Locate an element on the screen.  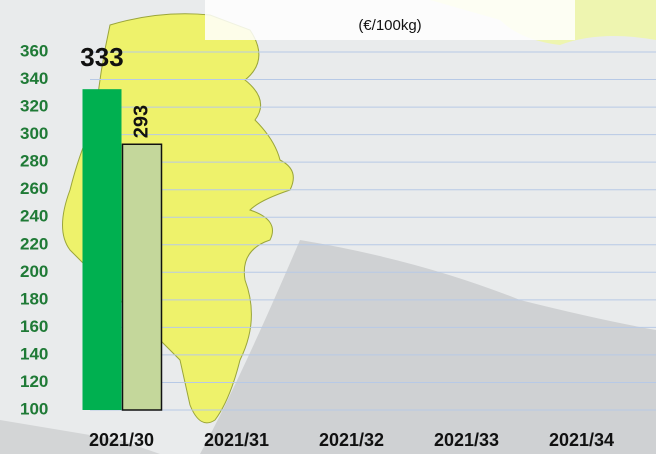
y-tick-label: 100 is located at coordinates (34, 408).